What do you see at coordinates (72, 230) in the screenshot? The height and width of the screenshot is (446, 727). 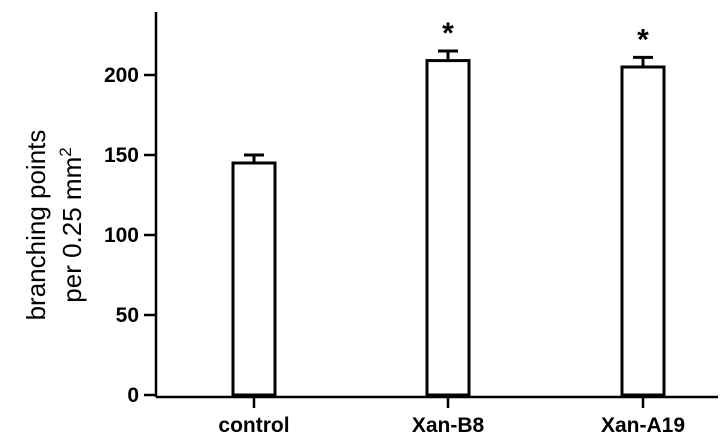 I see `y-axis-title-prefix: per 0.25 mm` at bounding box center [72, 230].